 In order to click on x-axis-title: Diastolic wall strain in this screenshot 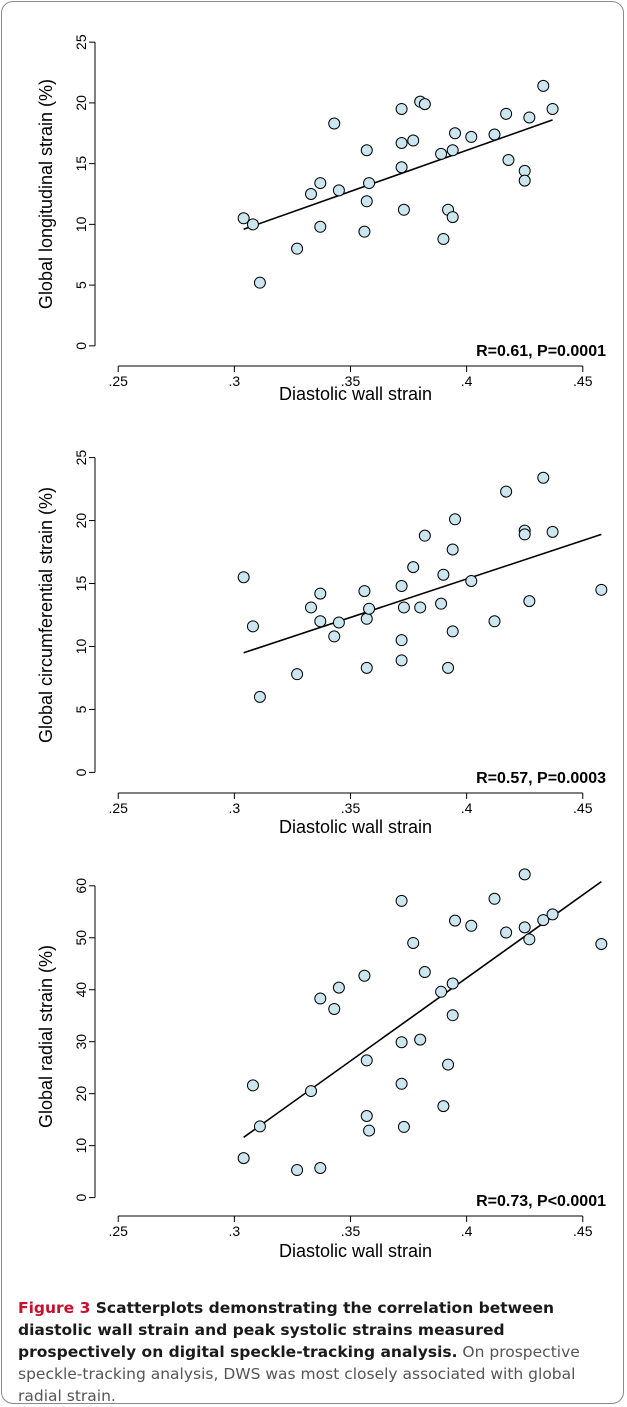, I will do `click(355, 1251)`.